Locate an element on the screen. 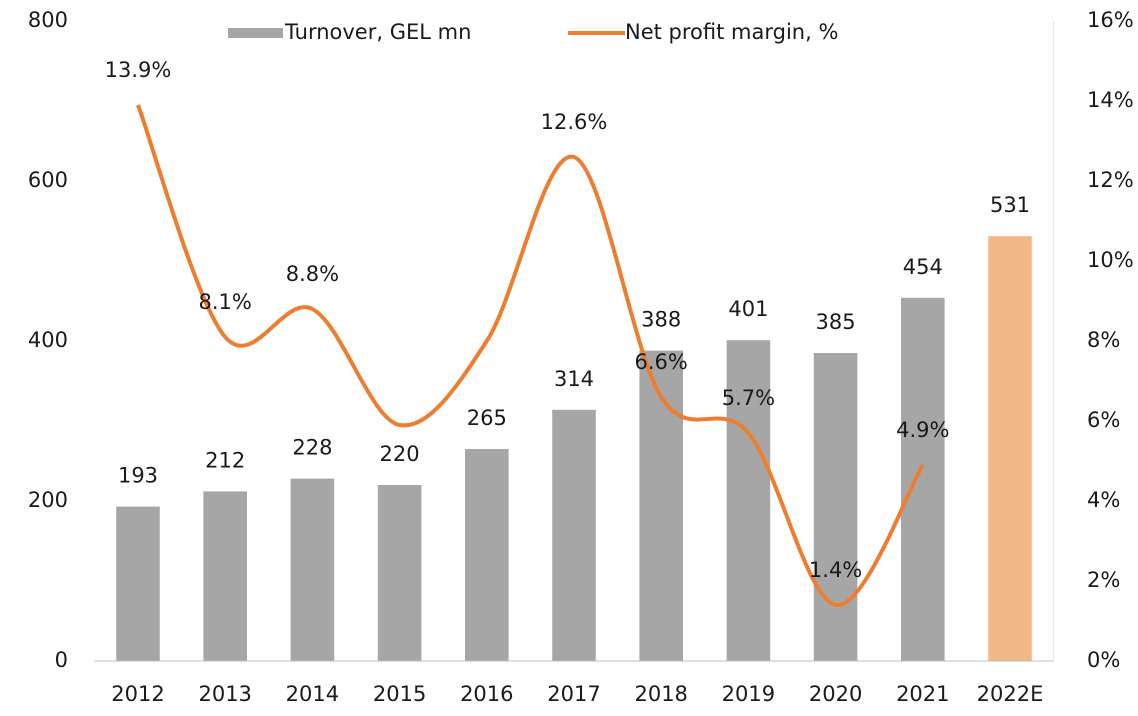 Image resolution: width=1138 pixels, height=716 pixels. x-tick-label: 2015 is located at coordinates (399, 694).